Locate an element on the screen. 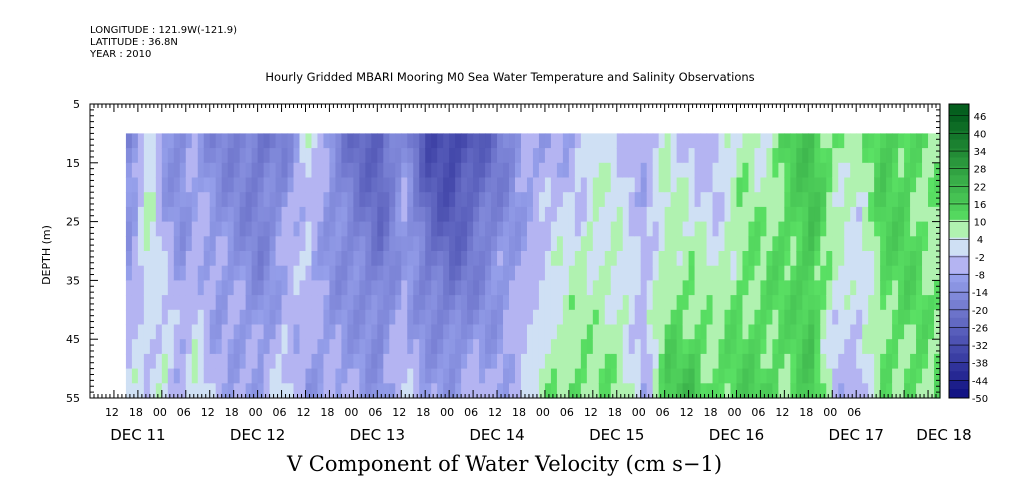  x-tick-label: 06 is located at coordinates (280, 412).